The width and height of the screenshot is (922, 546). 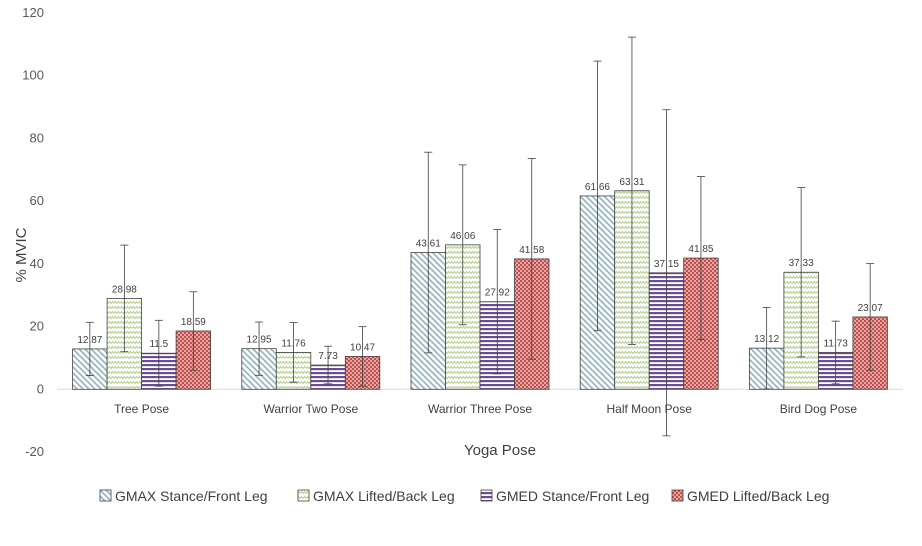 What do you see at coordinates (40, 388) in the screenshot?
I see `y-tick-label: 0` at bounding box center [40, 388].